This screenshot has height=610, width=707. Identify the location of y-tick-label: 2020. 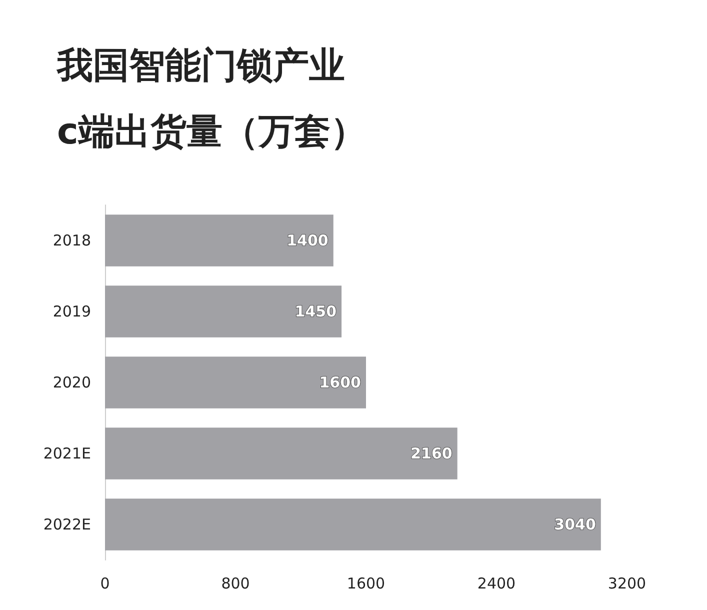
(71, 383).